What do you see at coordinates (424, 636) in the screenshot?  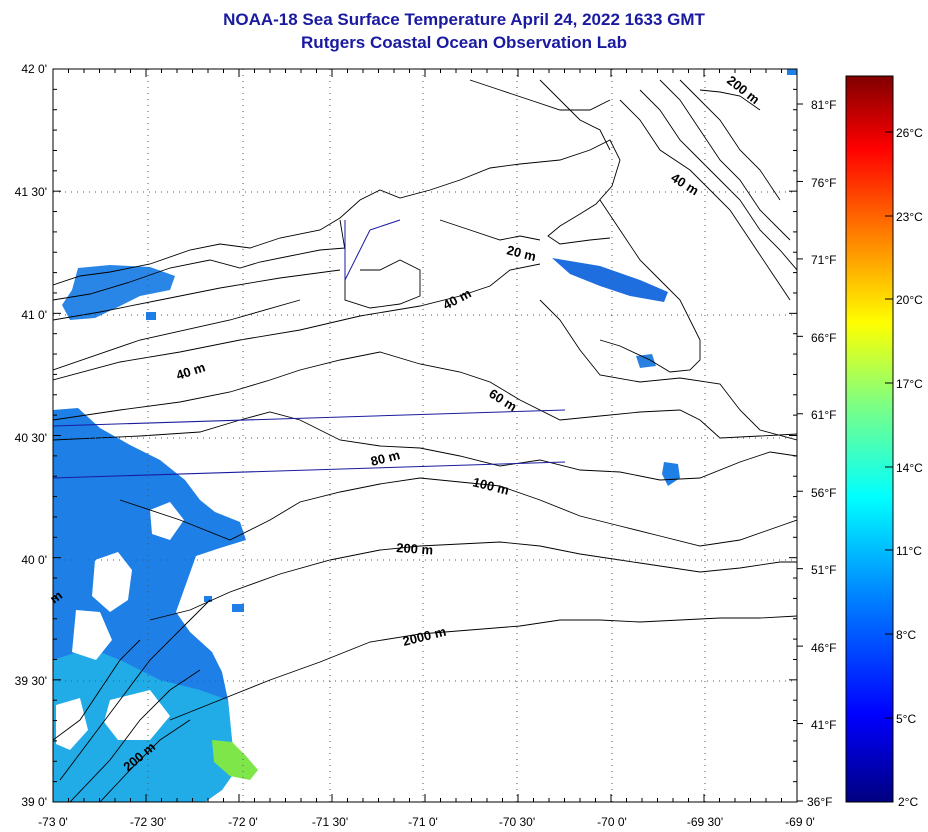 I see `isobath-label: 2000 m` at bounding box center [424, 636].